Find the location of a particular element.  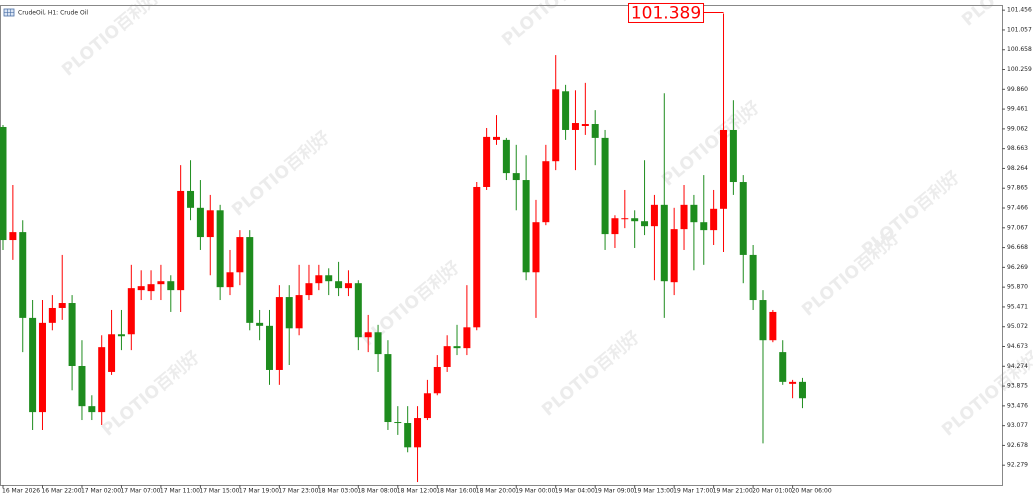

symbol-icon is located at coordinates (9, 12).